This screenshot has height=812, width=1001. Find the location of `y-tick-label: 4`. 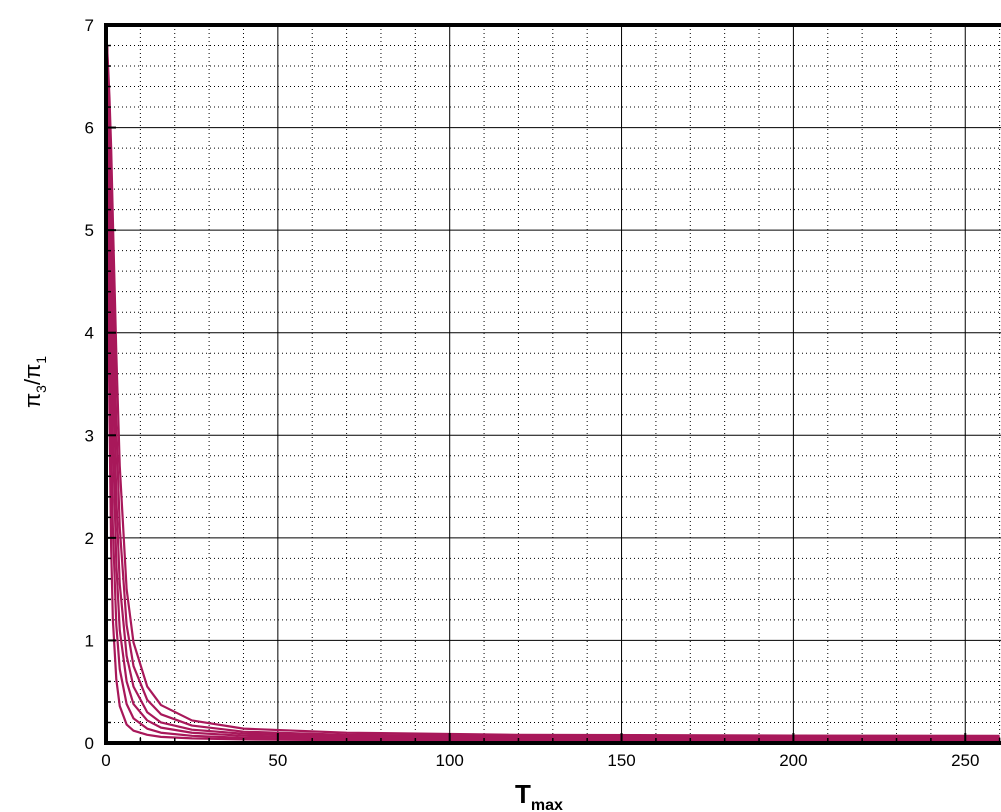

y-tick-label: 4 is located at coordinates (89, 333).